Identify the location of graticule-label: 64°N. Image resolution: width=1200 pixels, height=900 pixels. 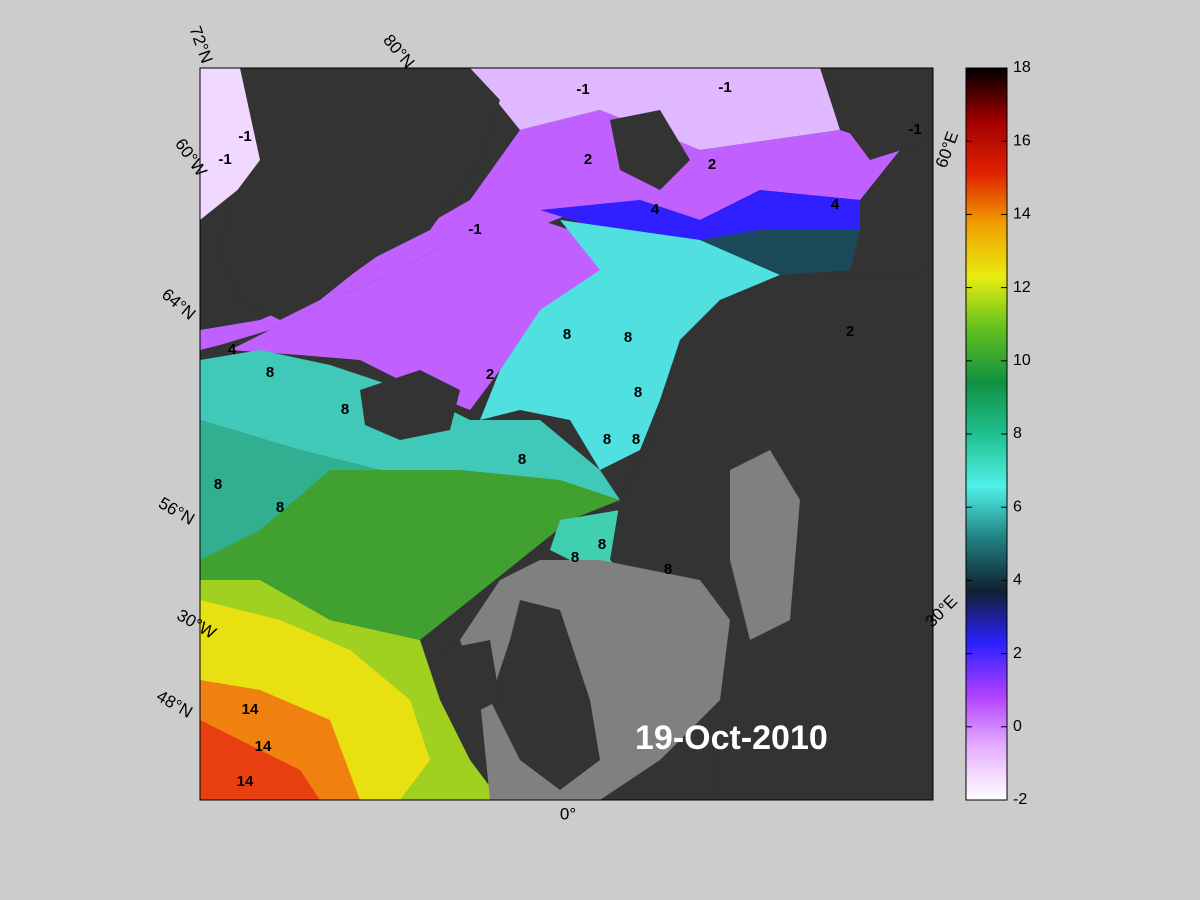
(178, 304).